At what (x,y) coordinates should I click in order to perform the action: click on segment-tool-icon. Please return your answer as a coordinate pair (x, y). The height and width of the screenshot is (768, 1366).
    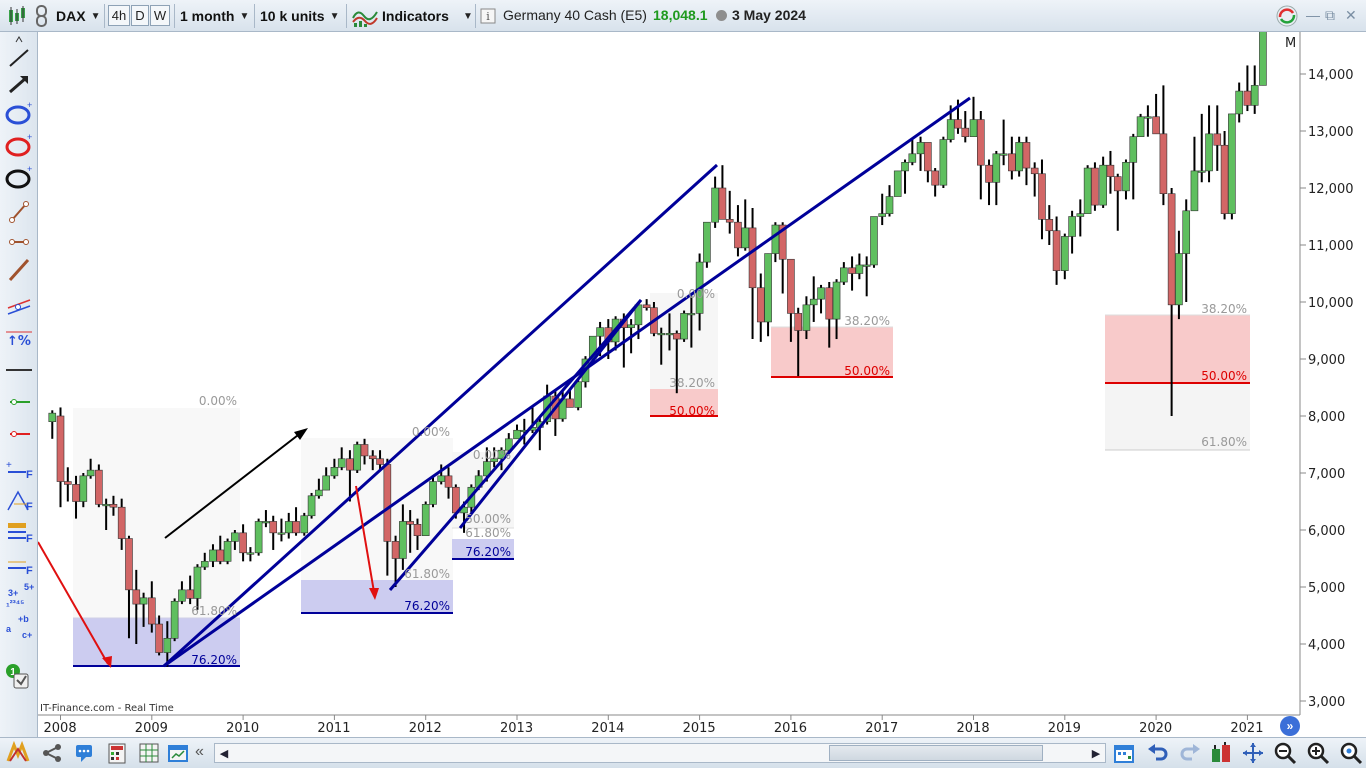
    Looking at the image, I should click on (19, 212).